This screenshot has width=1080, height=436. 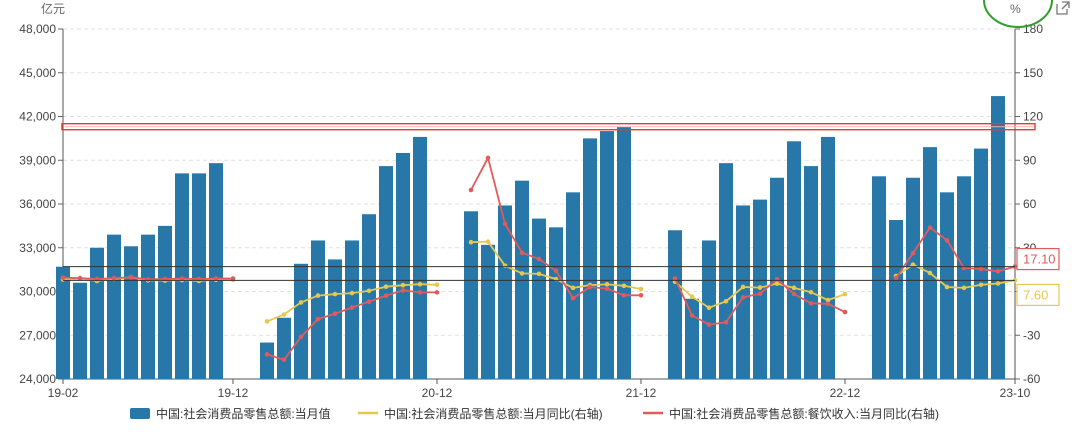 What do you see at coordinates (1032, 379) in the screenshot?
I see `right-axis-tick-label: -60` at bounding box center [1032, 379].